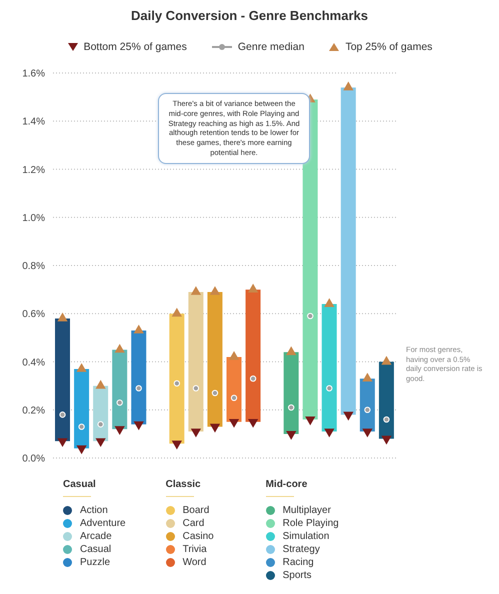 The image size is (499, 594). Describe the element at coordinates (34, 218) in the screenshot. I see `y-tick-label: 1.0%` at that location.